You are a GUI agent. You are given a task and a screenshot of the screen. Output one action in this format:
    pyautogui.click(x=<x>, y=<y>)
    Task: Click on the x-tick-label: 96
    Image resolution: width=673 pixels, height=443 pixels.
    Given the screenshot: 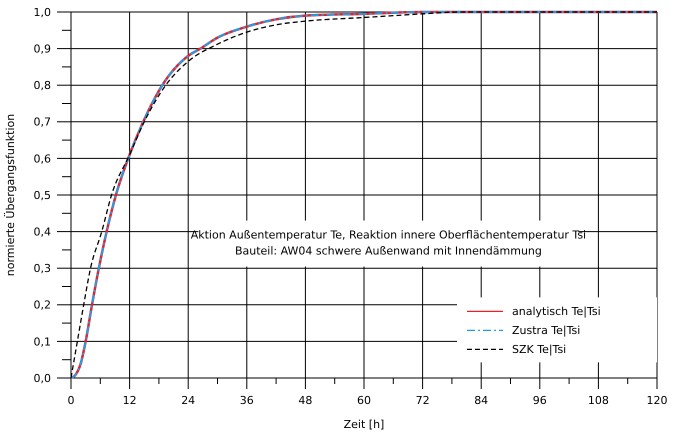 What is the action you would take?
    pyautogui.click(x=539, y=400)
    